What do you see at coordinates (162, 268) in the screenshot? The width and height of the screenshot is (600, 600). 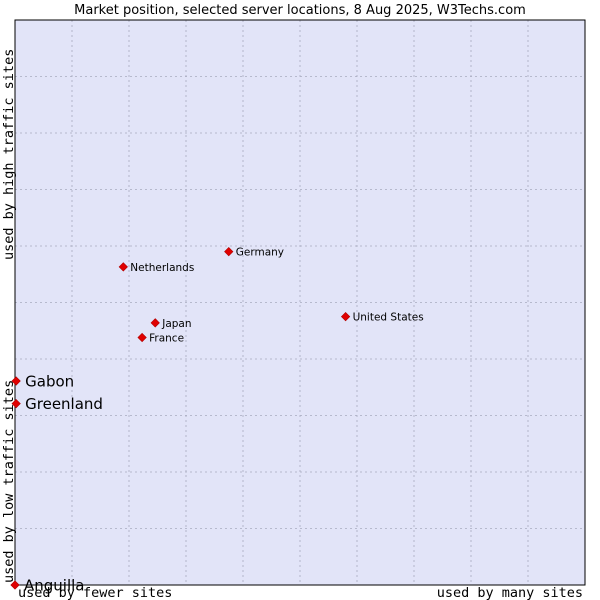 I see `point-label-netherlands: Netherlands` at bounding box center [162, 268].